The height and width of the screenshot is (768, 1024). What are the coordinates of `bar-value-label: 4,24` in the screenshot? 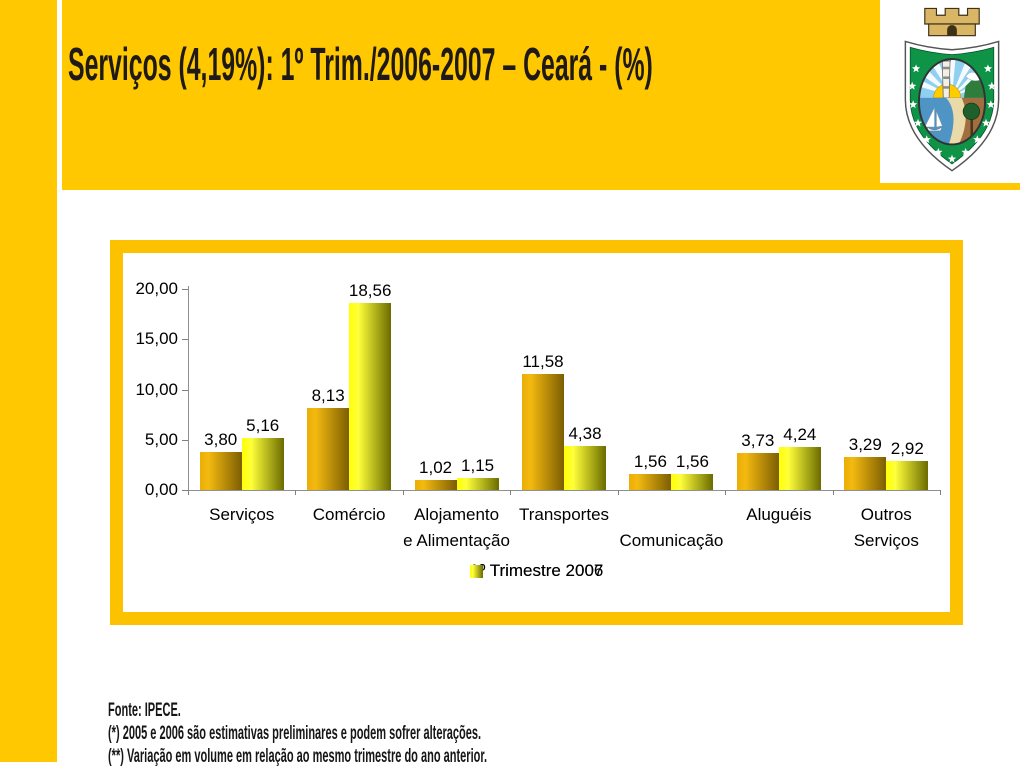 It's located at (800, 434).